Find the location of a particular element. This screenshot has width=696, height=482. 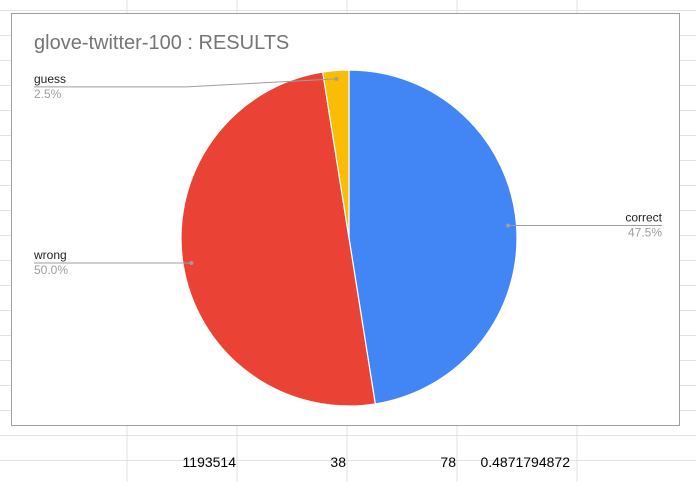

chart-title: glove-twitter-100 : RESULTS is located at coordinates (162, 43).